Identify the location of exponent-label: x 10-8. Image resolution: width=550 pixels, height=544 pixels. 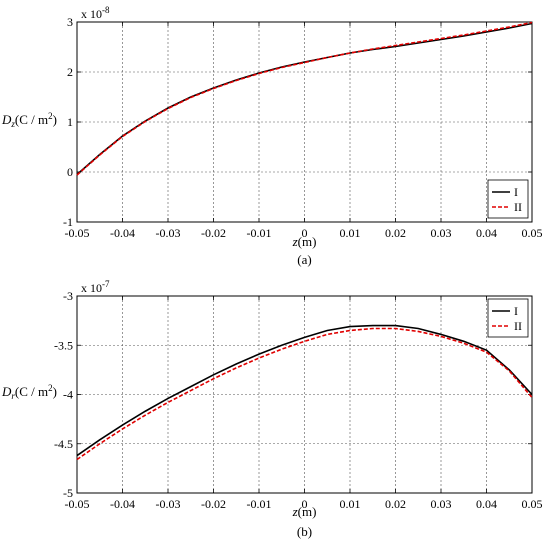
(95, 13).